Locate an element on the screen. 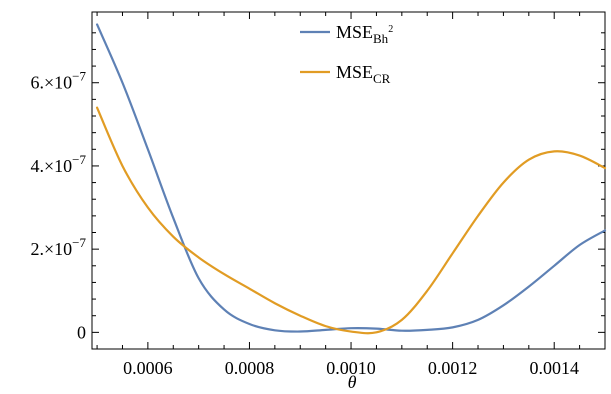 The width and height of the screenshot is (611, 394). legend-entry: MSEBh2 is located at coordinates (364, 34).